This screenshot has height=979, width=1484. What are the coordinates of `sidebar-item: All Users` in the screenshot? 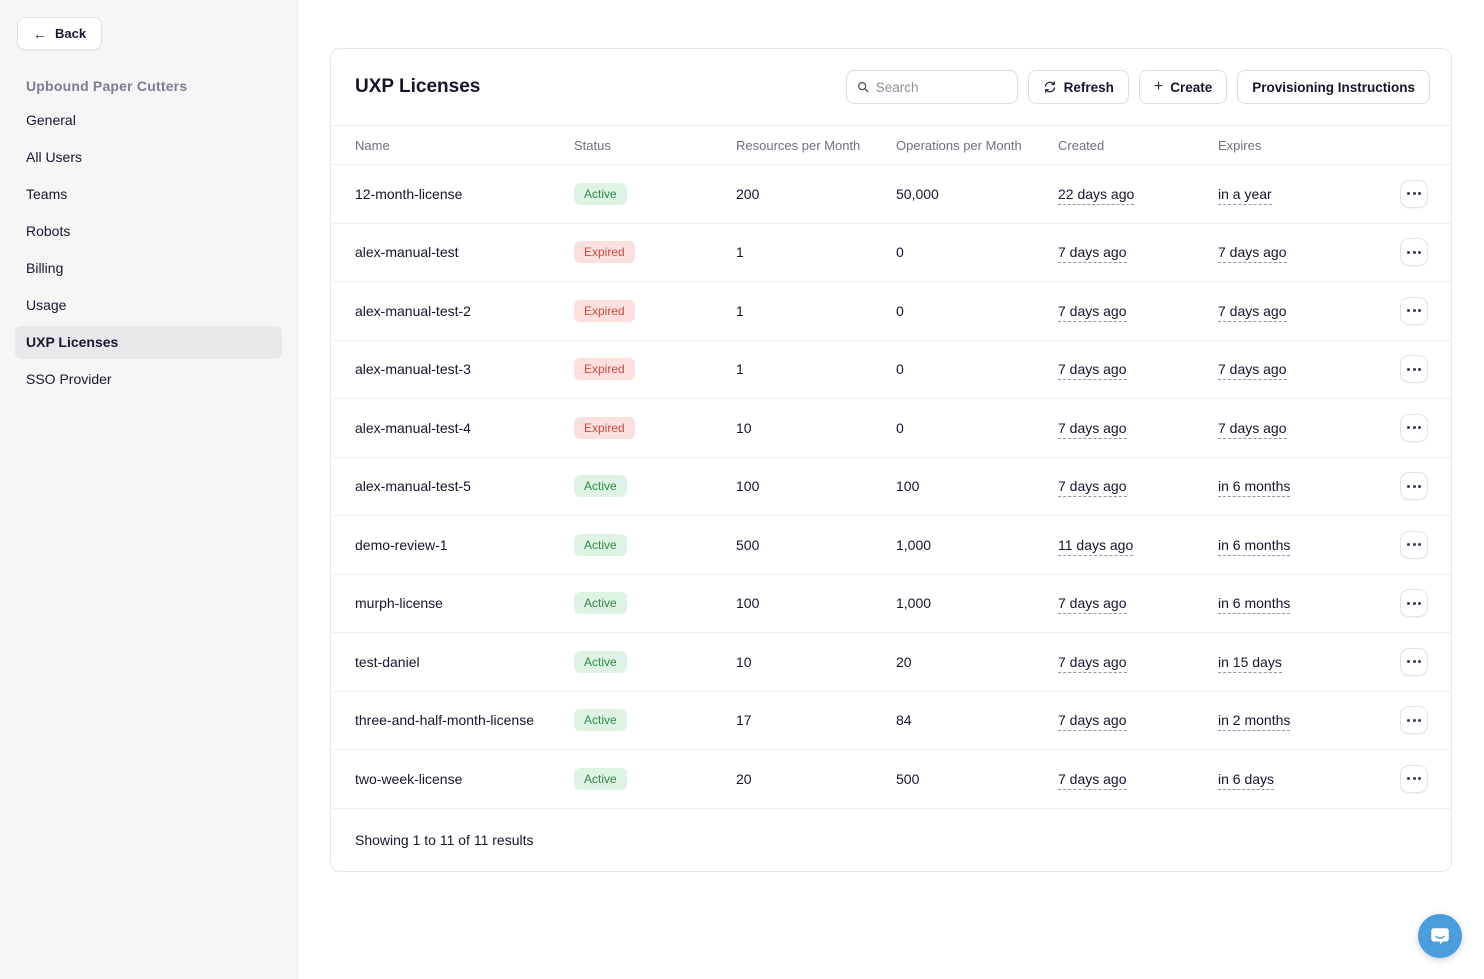 It's located at (148, 157).